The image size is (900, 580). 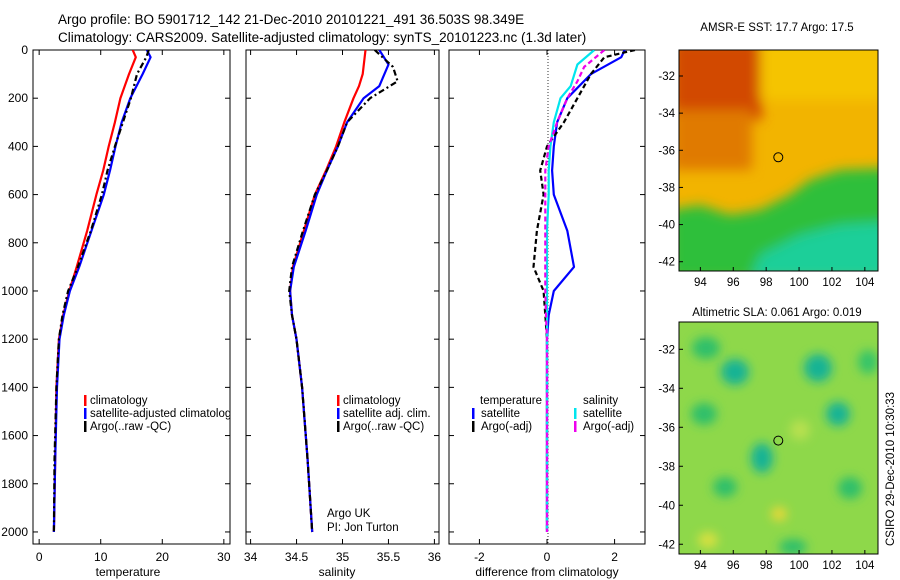 What do you see at coordinates (297, 557) in the screenshot?
I see `x-tick-label: 34.5` at bounding box center [297, 557].